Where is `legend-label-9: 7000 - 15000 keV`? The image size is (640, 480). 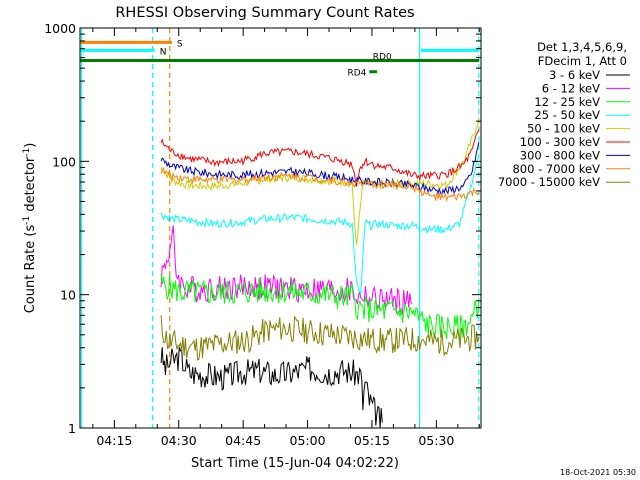 legend-label-9: 7000 - 15000 keV is located at coordinates (549, 182).